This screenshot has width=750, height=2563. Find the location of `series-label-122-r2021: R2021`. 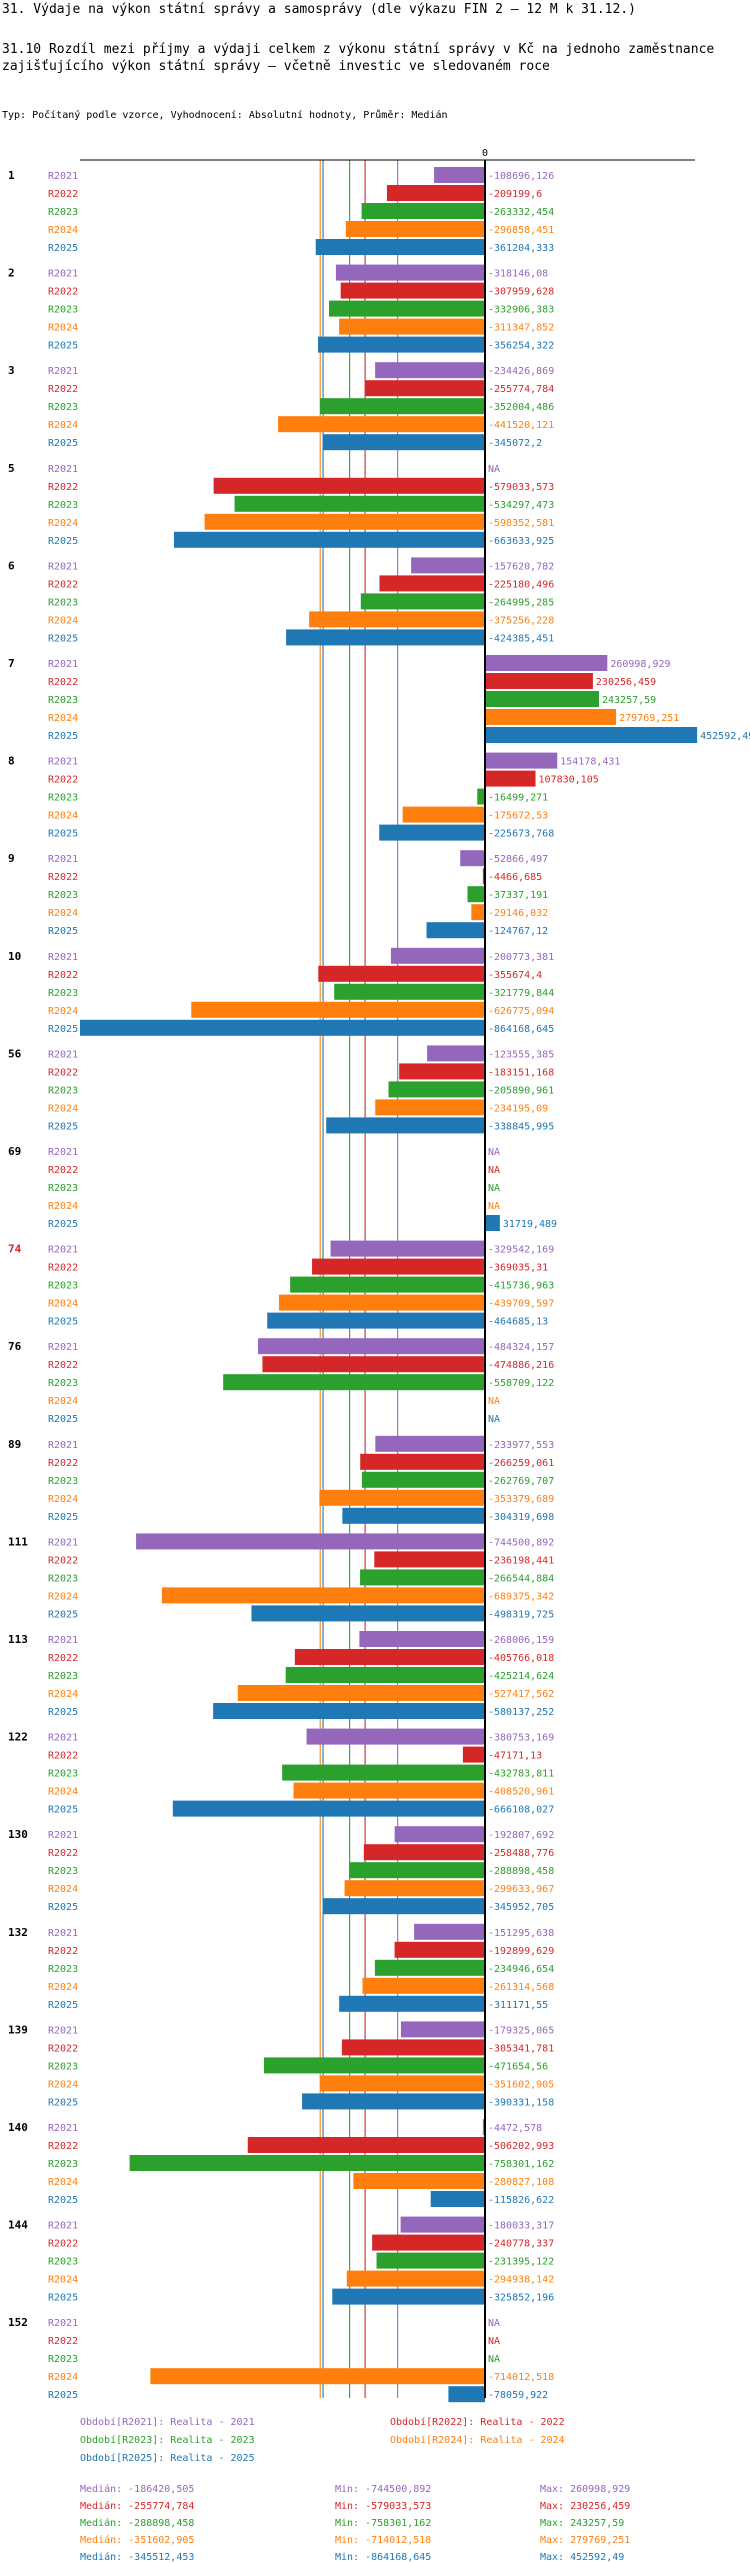

series-label-122-r2021: R2021 is located at coordinates (63, 1738).